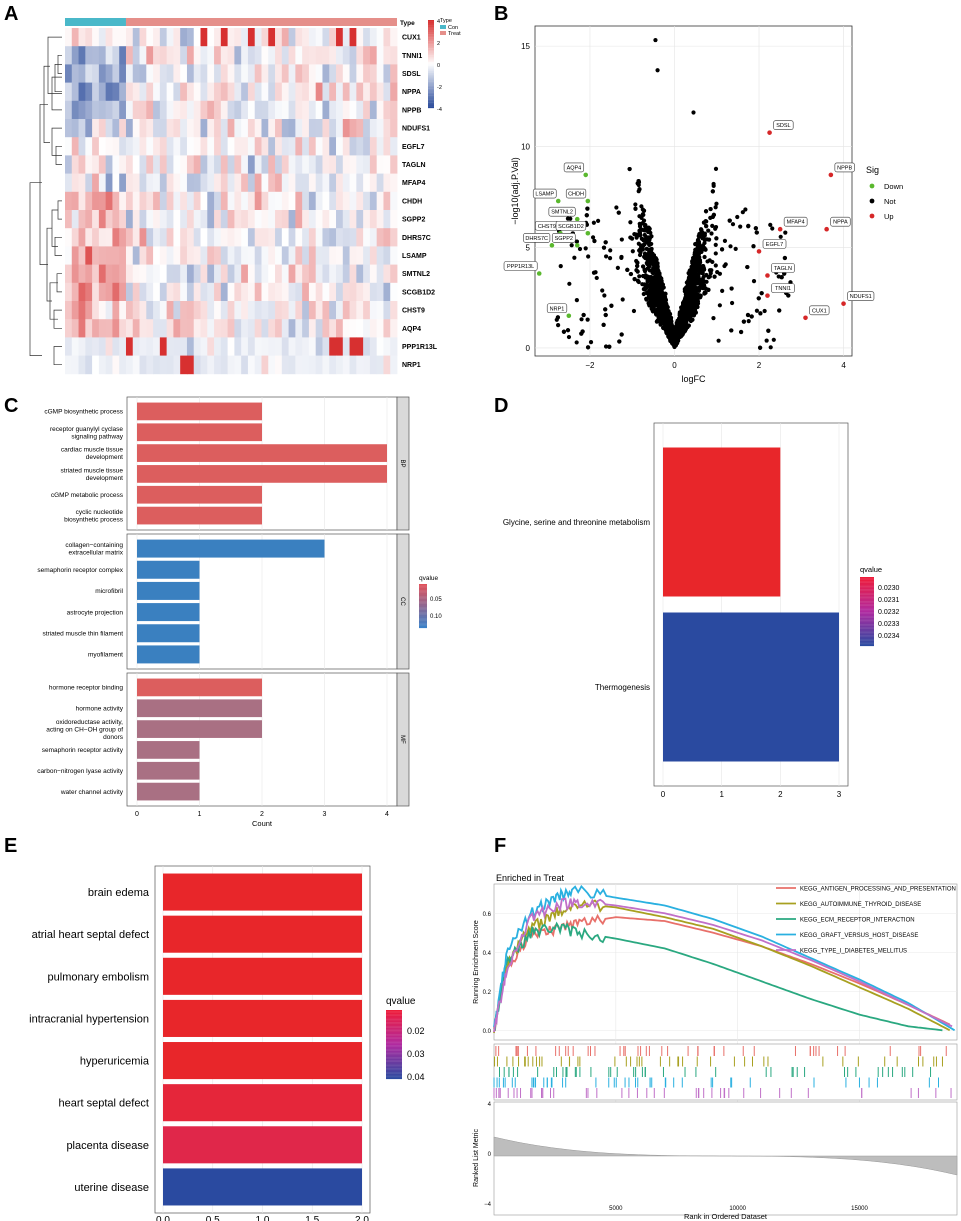  What do you see at coordinates (262, 814) in the screenshot?
I see `x-tick: 2` at bounding box center [262, 814].